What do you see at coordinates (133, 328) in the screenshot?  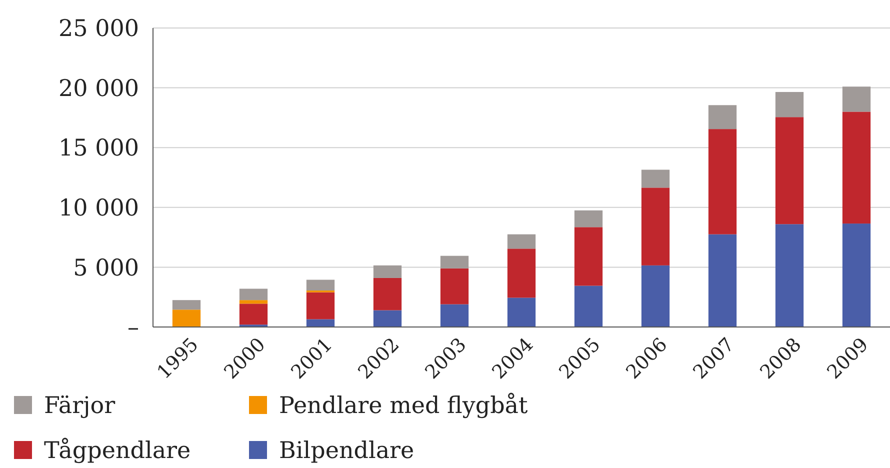 I see `y-tick-label: –` at bounding box center [133, 328].